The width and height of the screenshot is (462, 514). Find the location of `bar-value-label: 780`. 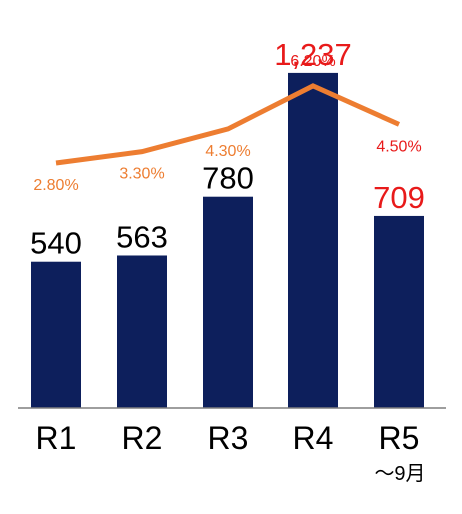

bar-value-label: 780 is located at coordinates (228, 178).